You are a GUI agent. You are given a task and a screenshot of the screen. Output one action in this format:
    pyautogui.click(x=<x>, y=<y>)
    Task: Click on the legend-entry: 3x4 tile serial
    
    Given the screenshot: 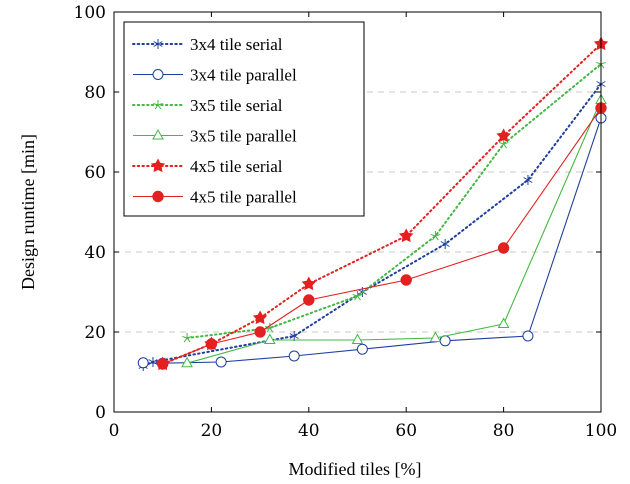 What is the action you would take?
    pyautogui.click(x=207, y=44)
    